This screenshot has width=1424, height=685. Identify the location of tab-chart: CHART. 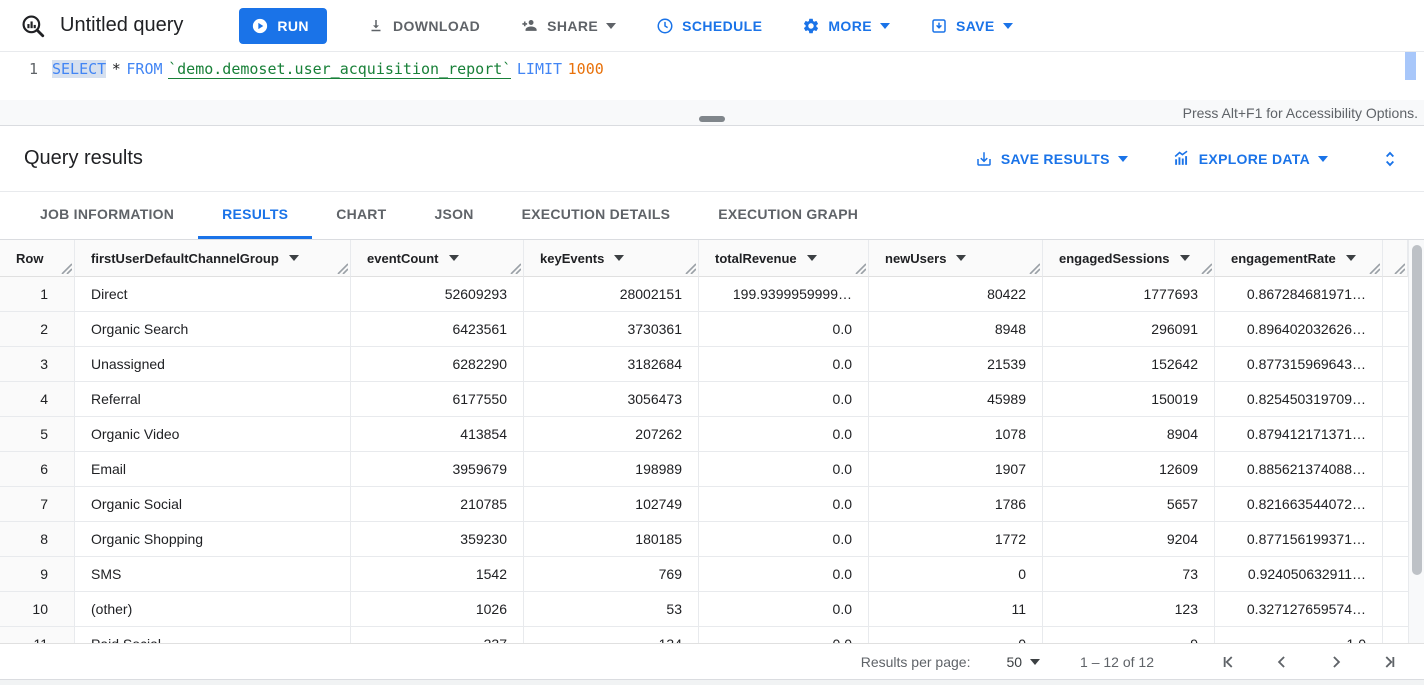
(361, 215).